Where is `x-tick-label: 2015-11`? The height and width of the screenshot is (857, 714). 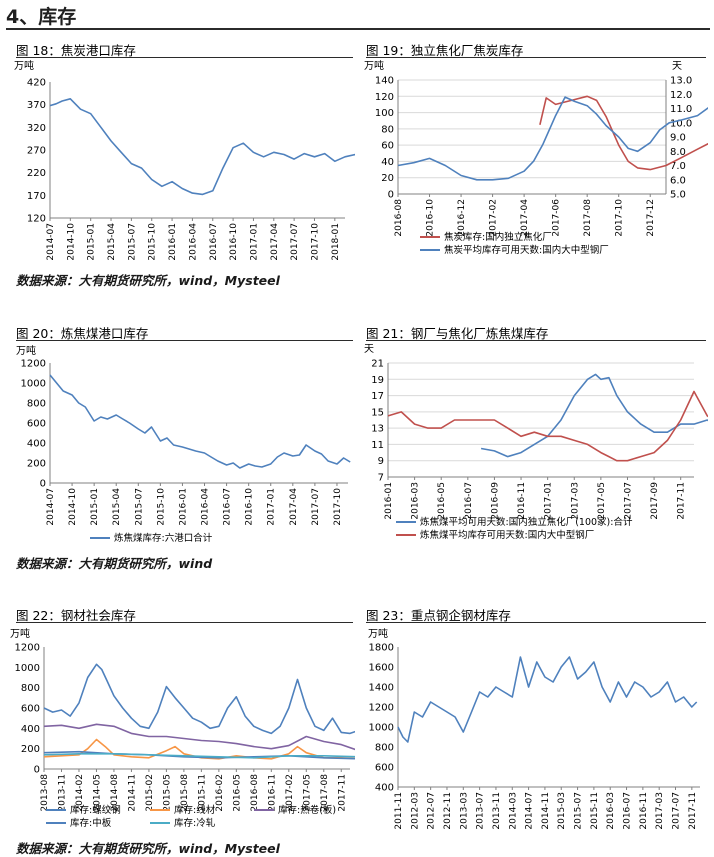
x-tick-label: 2015-11 is located at coordinates (202, 793).